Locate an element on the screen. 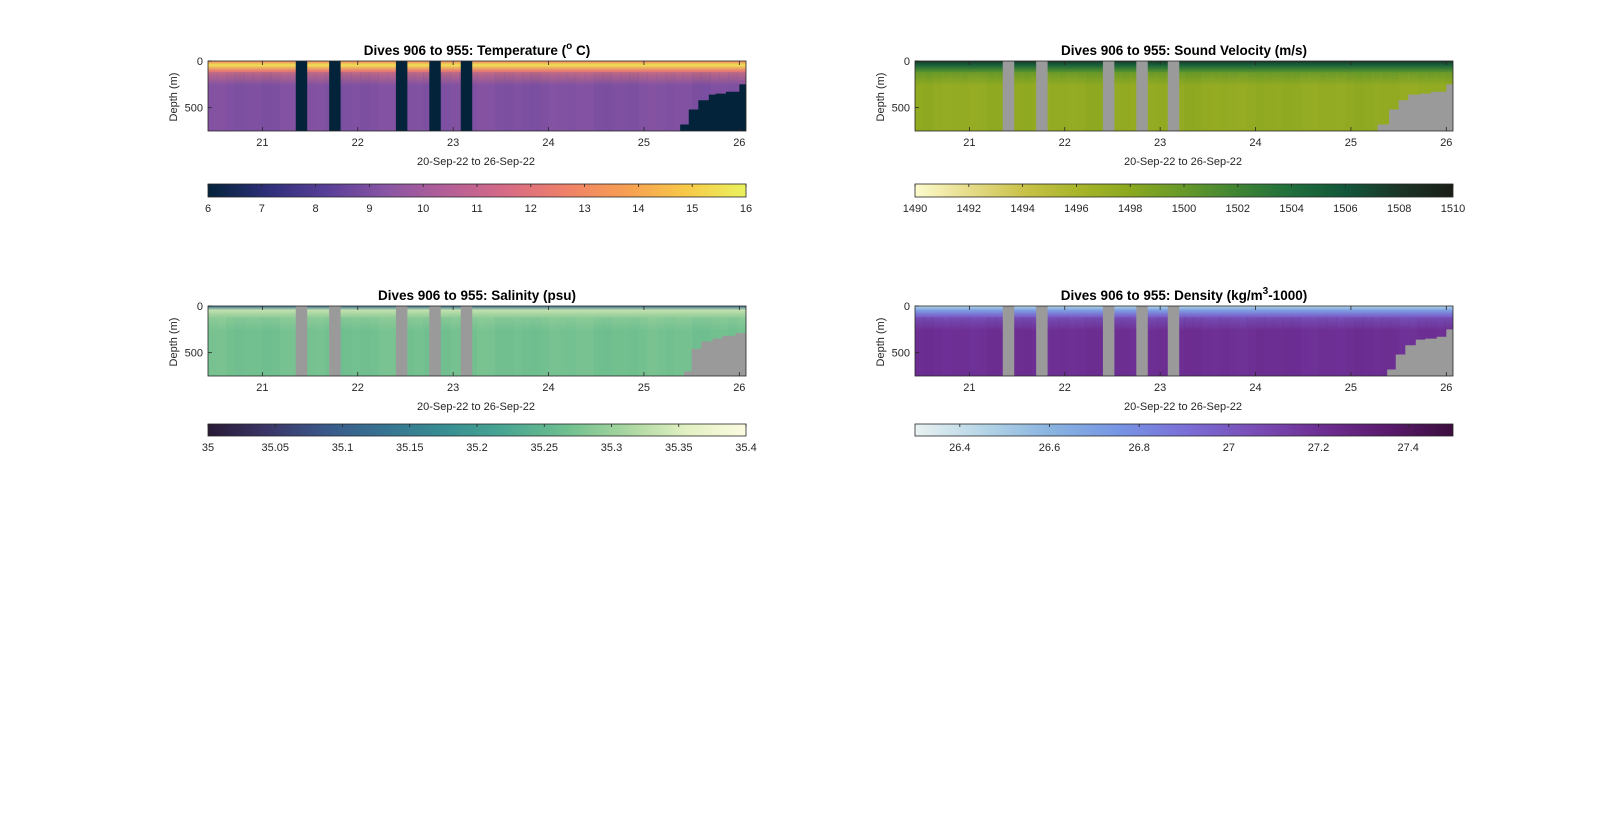  y-tick-label: 0 is located at coordinates (907, 62).